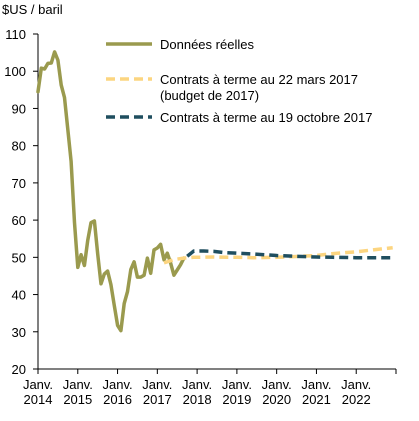 The width and height of the screenshot is (419, 421). Describe the element at coordinates (19, 295) in the screenshot. I see `y-tick-label: 40` at that location.